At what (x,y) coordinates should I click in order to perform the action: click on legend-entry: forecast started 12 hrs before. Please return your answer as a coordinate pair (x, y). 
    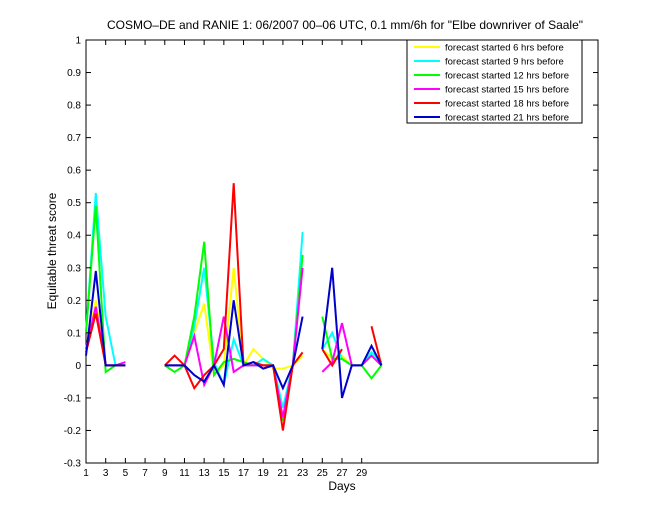
    Looking at the image, I should click on (507, 76).